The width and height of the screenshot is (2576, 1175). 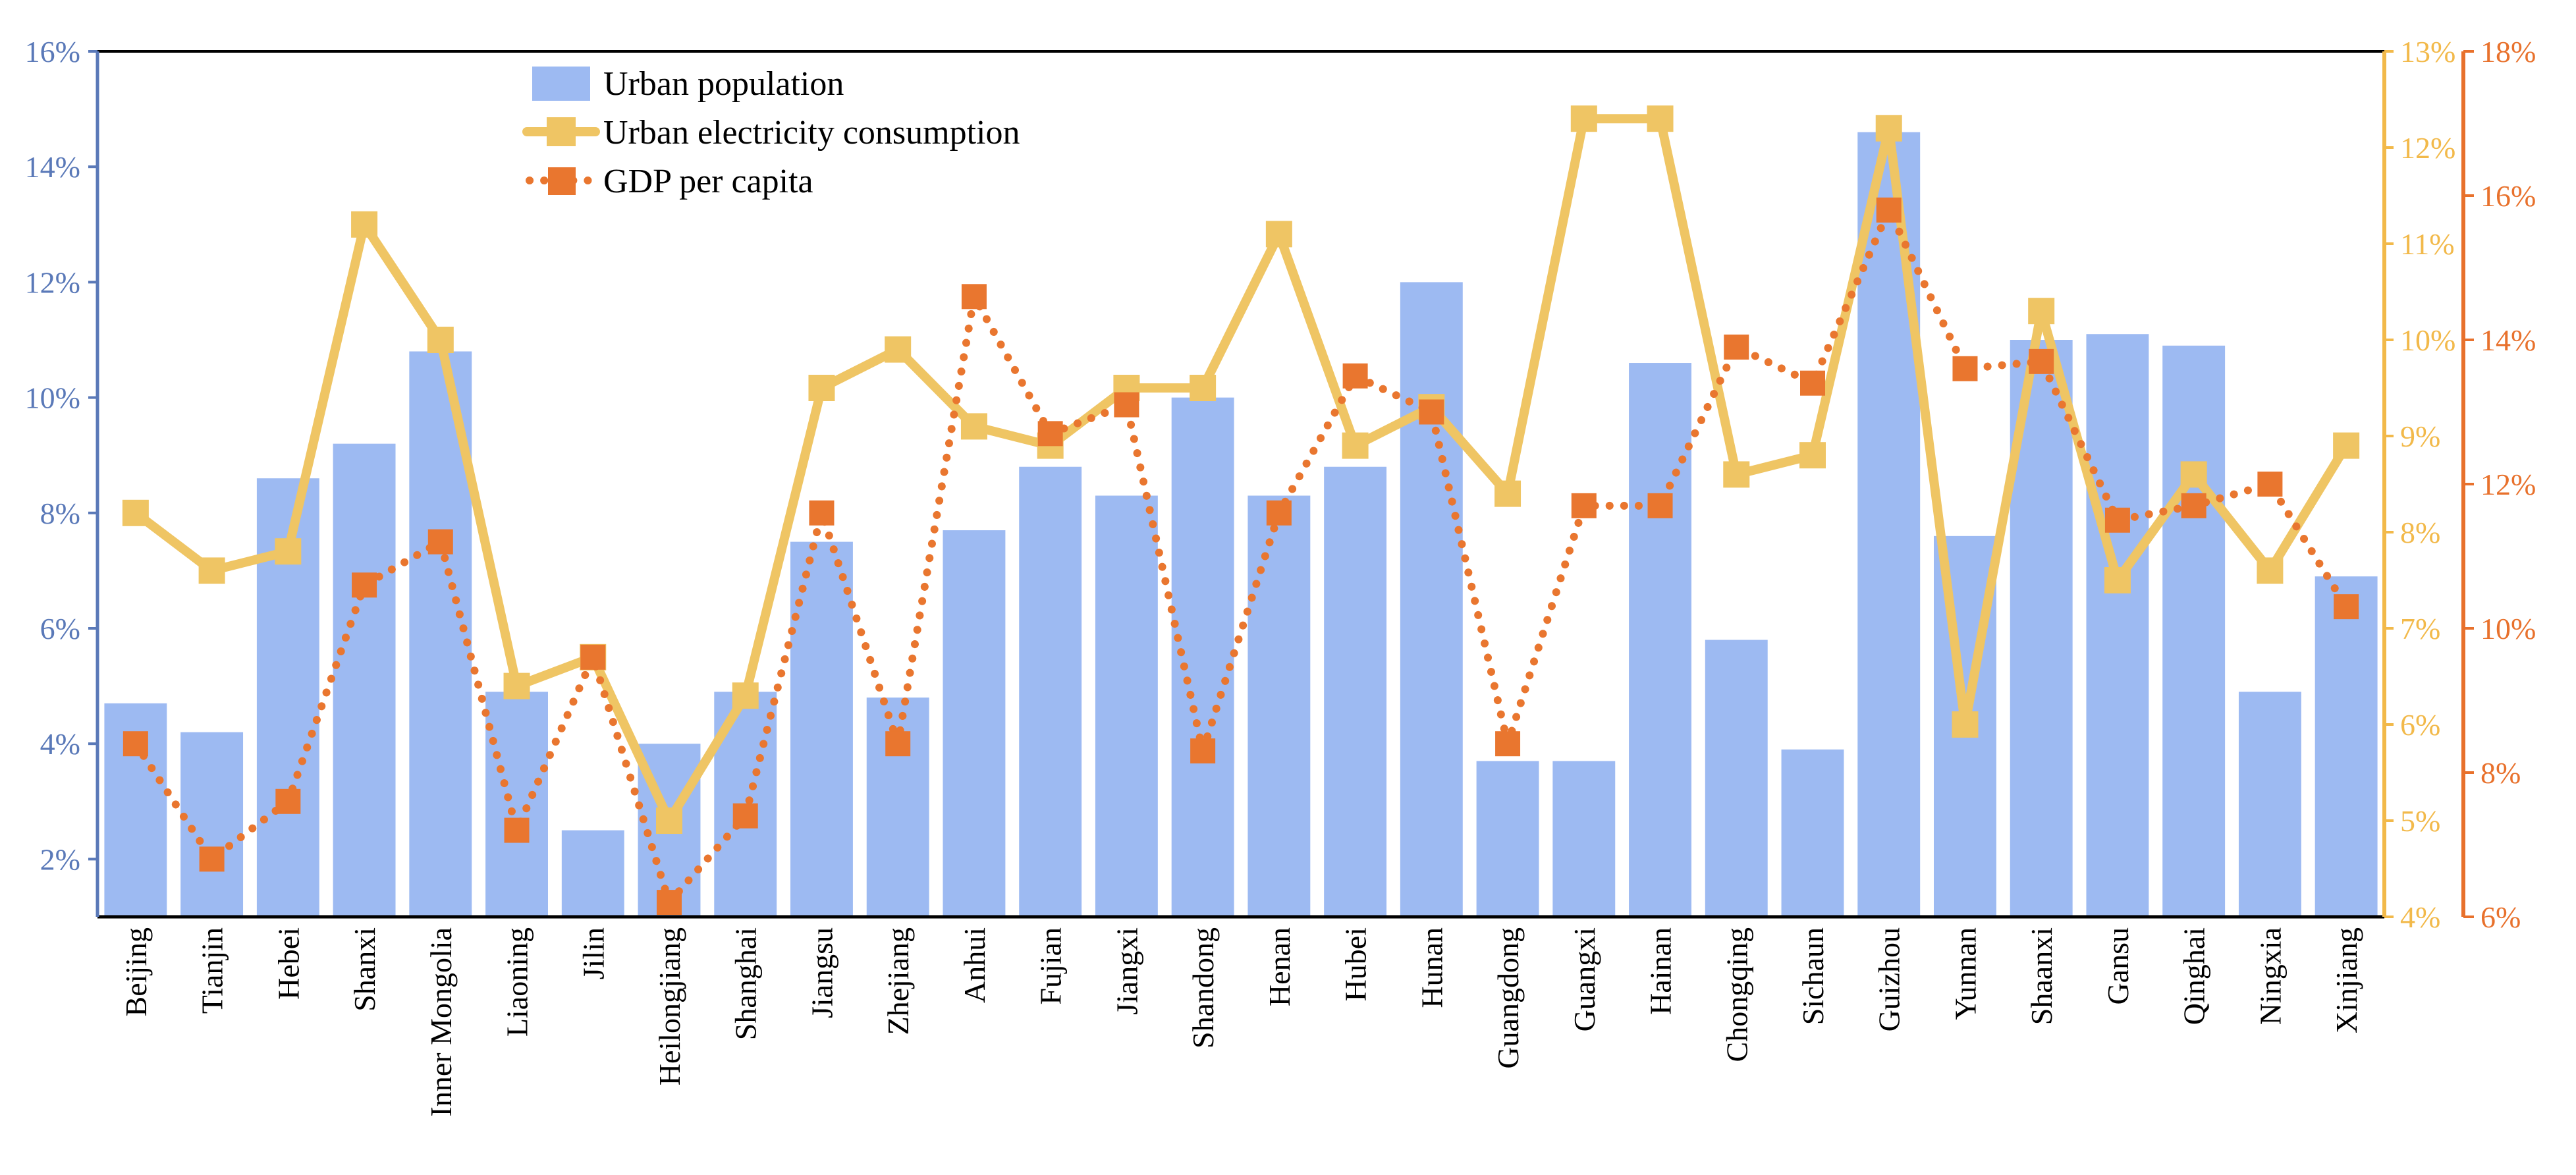 I want to click on point-electricity-henan, so click(x=1278, y=234).